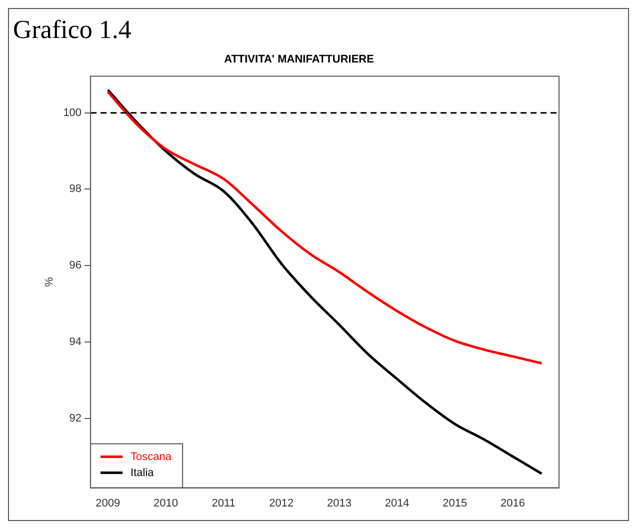  I want to click on y-axis-title: %, so click(50, 281).